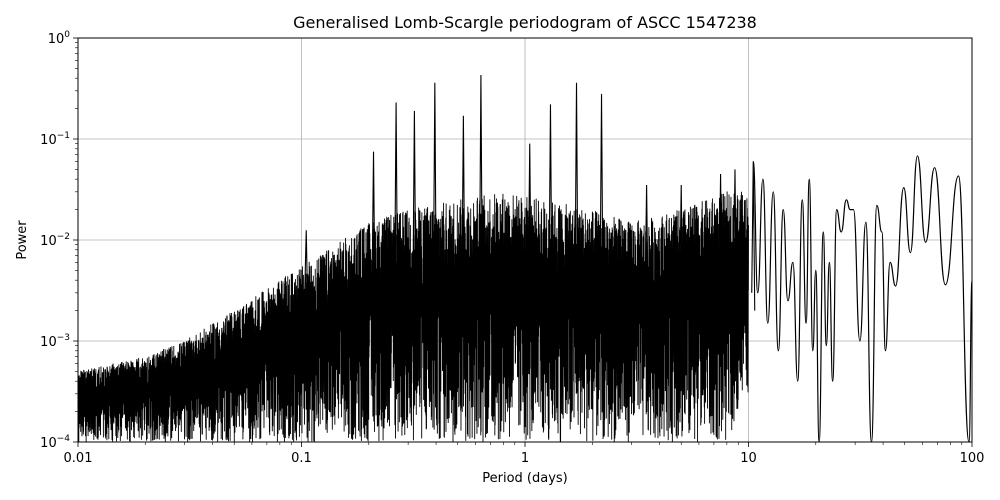 This screenshot has height=500, width=1000. What do you see at coordinates (64, 439) in the screenshot?
I see `y-tick-exponent: −4` at bounding box center [64, 439].